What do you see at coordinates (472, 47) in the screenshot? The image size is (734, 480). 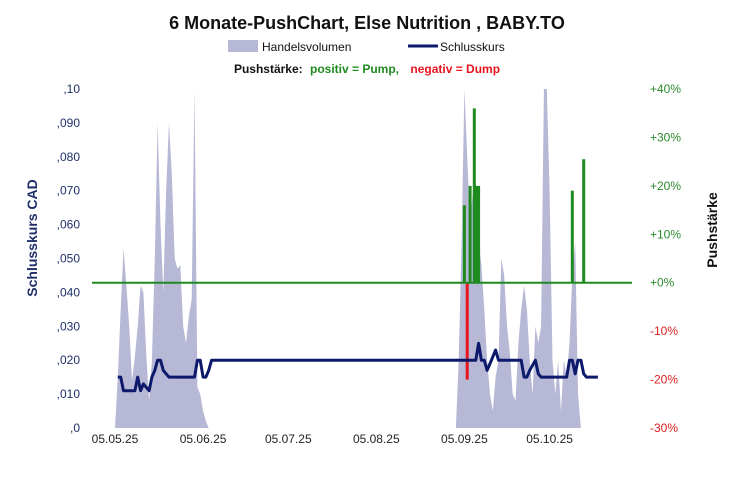 I see `legend-close-label: Schlusskurs` at bounding box center [472, 47].